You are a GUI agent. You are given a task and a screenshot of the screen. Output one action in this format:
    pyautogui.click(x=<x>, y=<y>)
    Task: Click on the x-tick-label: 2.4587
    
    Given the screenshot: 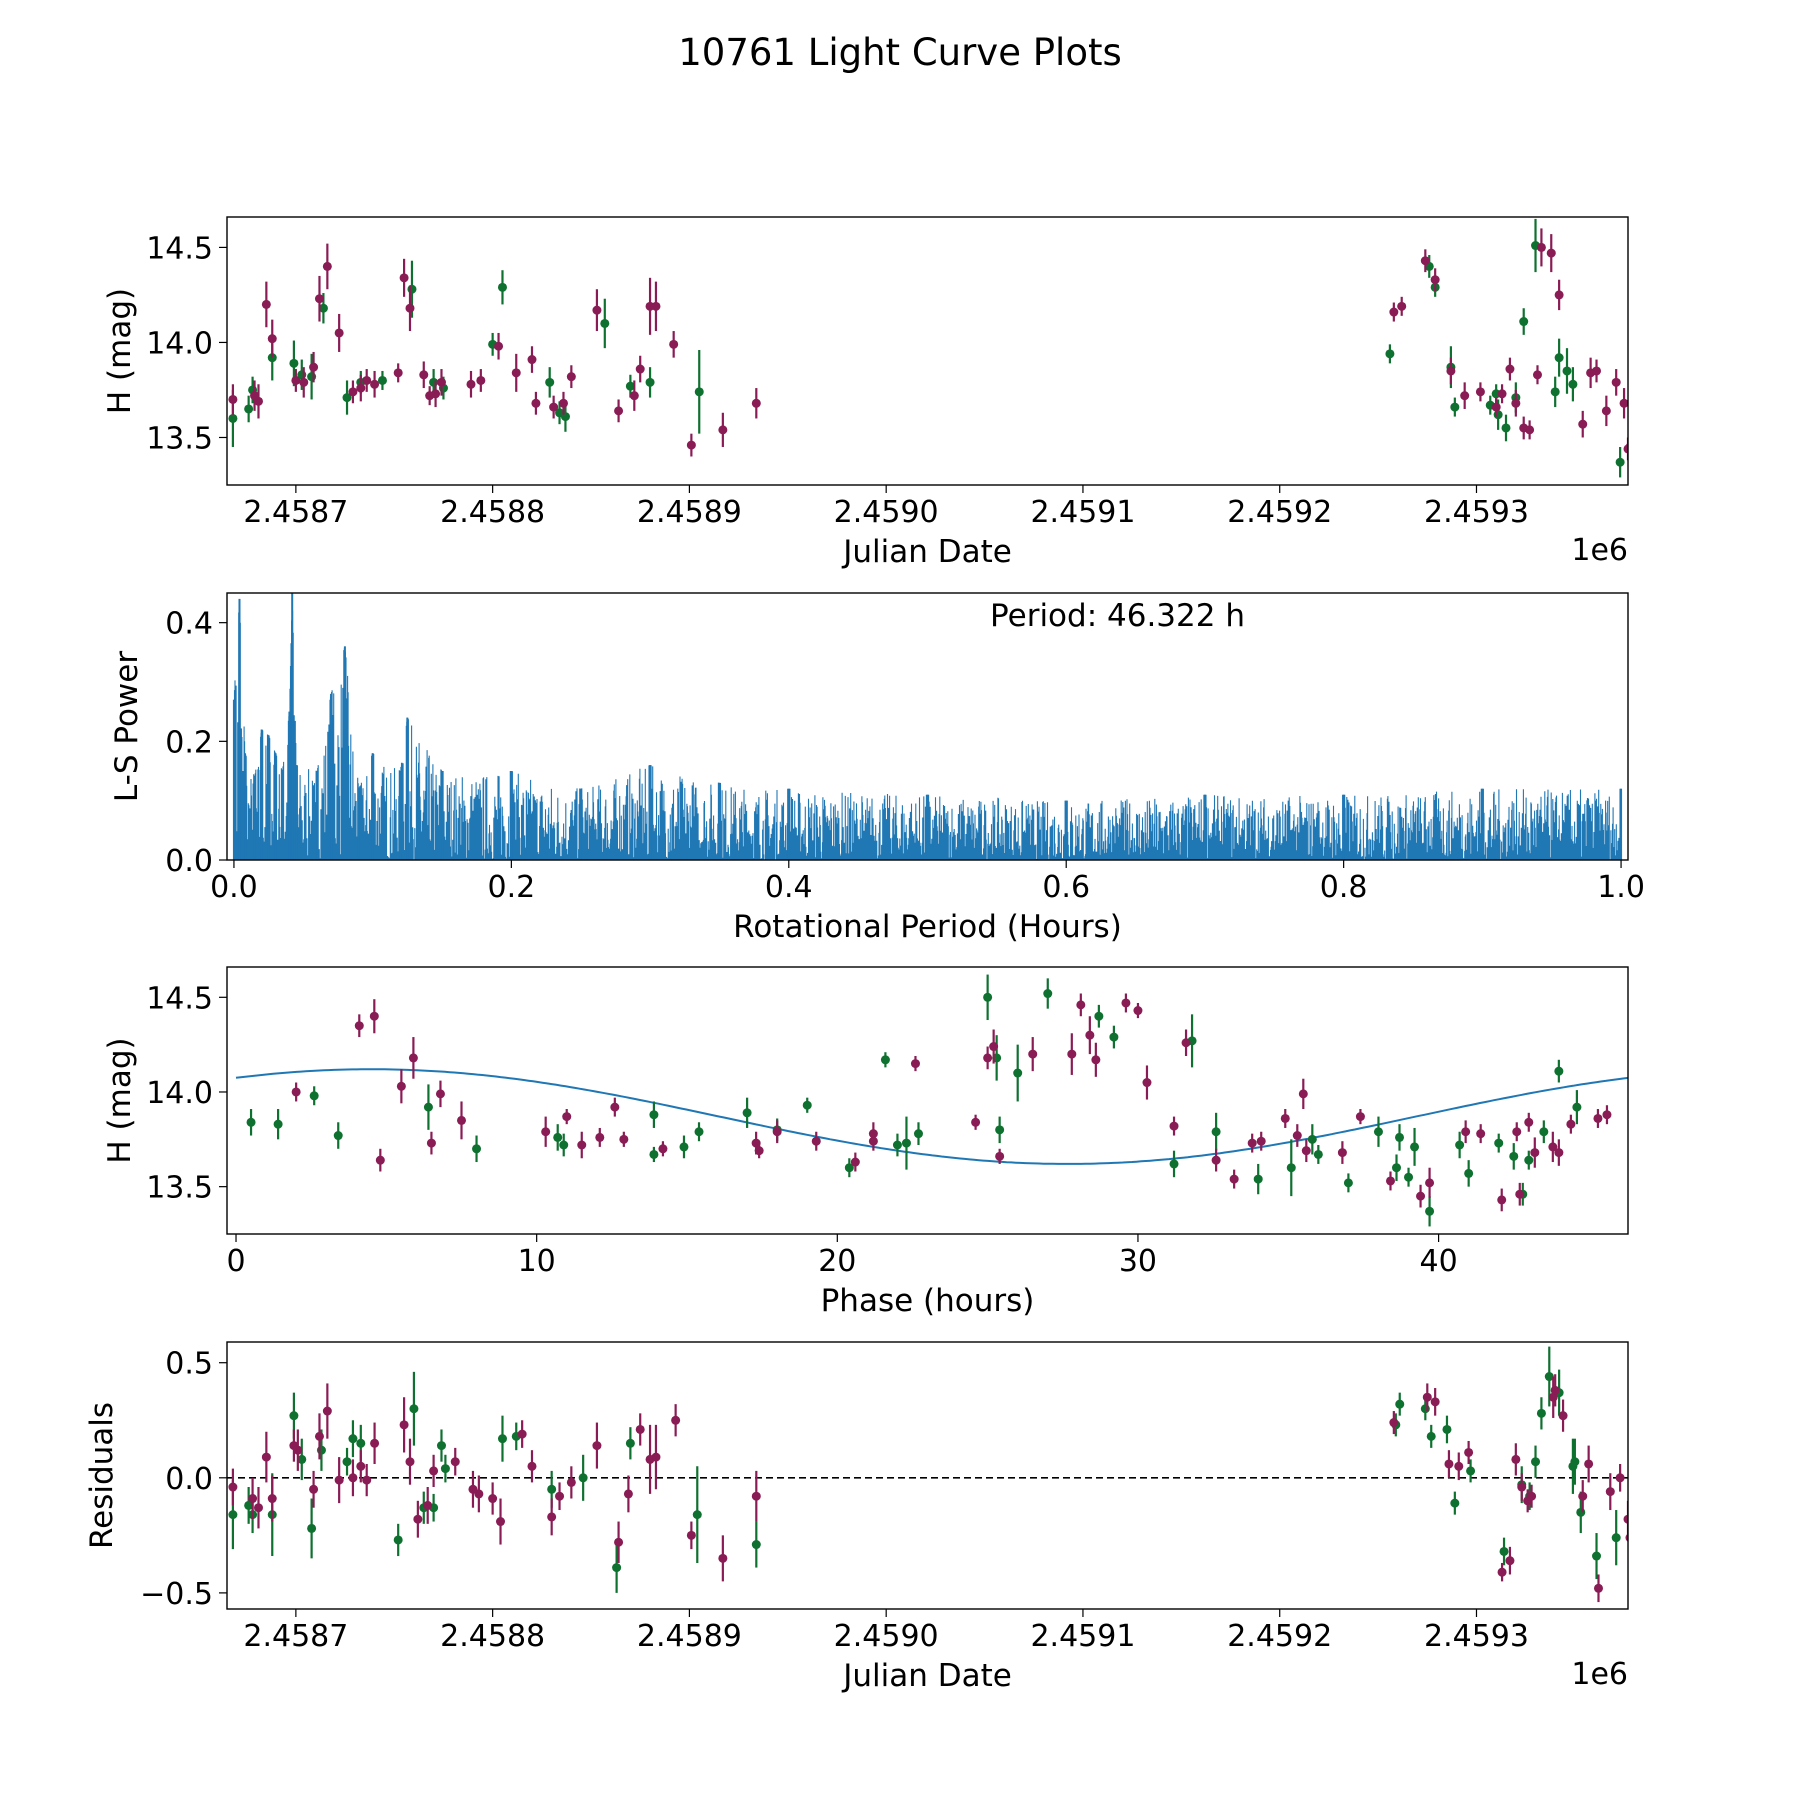 What is the action you would take?
    pyautogui.click(x=295, y=1636)
    